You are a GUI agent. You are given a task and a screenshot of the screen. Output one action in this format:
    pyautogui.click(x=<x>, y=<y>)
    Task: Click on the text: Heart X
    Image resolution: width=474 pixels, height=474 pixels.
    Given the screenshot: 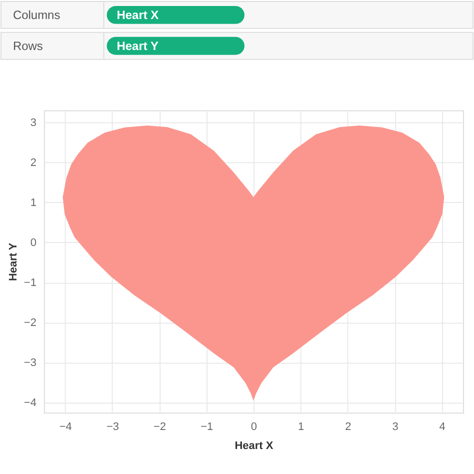 What is the action you would take?
    pyautogui.click(x=137, y=15)
    